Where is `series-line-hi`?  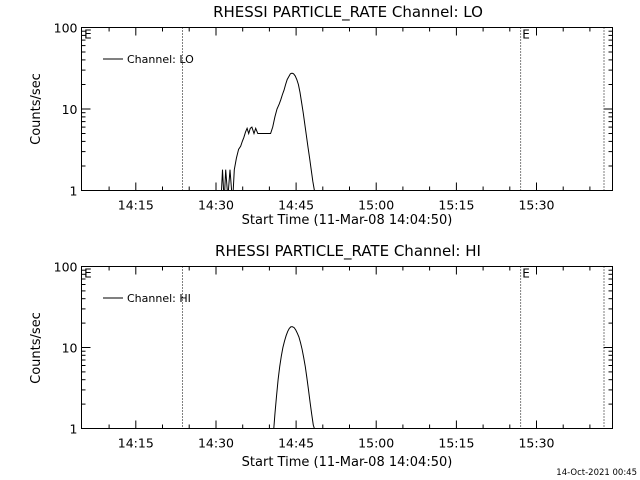
series-line-hi is located at coordinates (294, 377).